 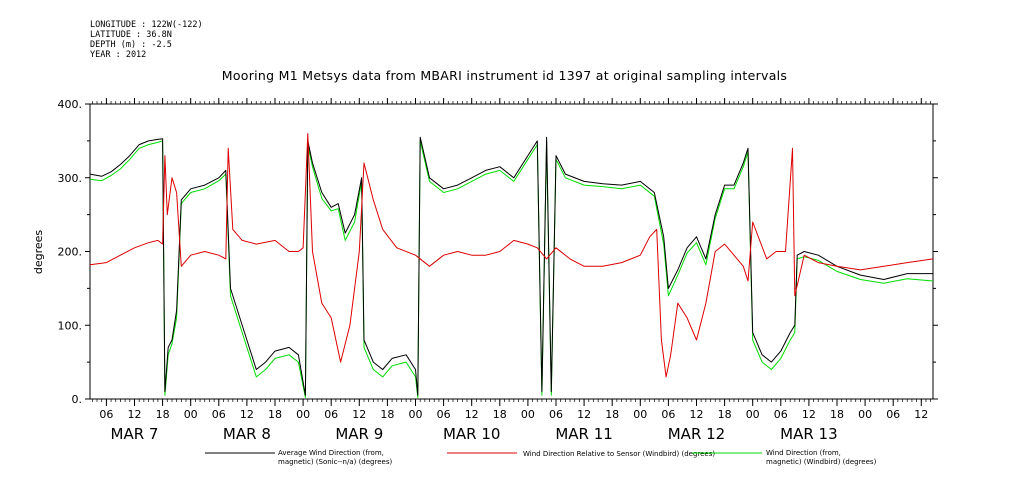 What do you see at coordinates (70, 178) in the screenshot?
I see `y-tick-label: 300.` at bounding box center [70, 178].